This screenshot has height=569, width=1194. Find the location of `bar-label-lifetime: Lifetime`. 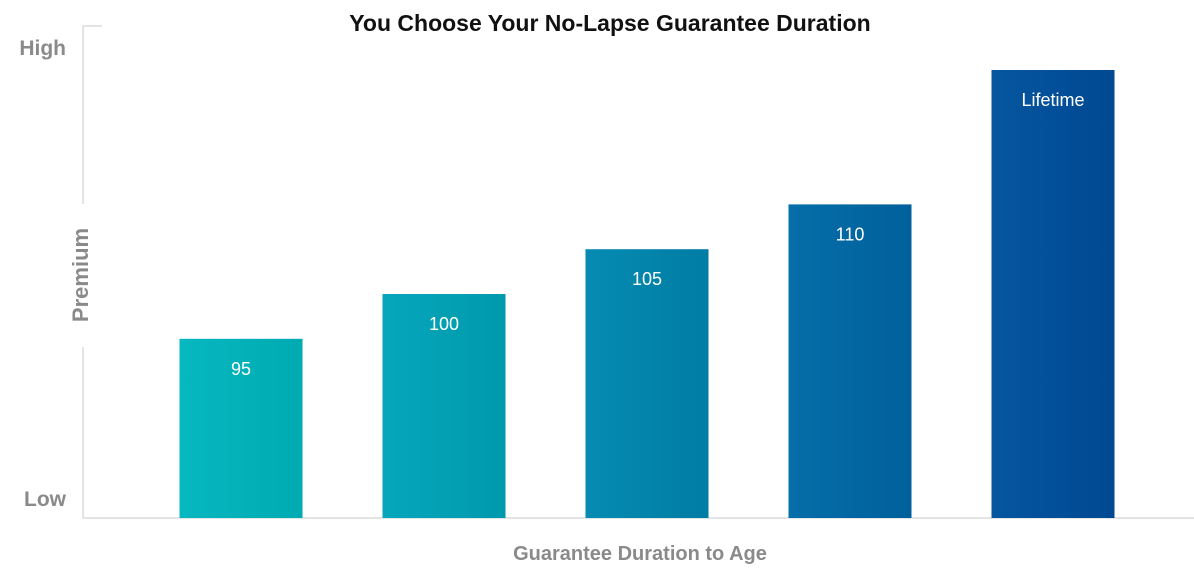

bar-label-lifetime: Lifetime is located at coordinates (1052, 100).